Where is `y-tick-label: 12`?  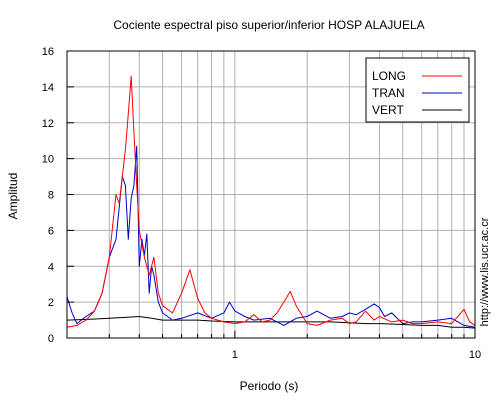
y-tick-label: 12 is located at coordinates (48, 124).